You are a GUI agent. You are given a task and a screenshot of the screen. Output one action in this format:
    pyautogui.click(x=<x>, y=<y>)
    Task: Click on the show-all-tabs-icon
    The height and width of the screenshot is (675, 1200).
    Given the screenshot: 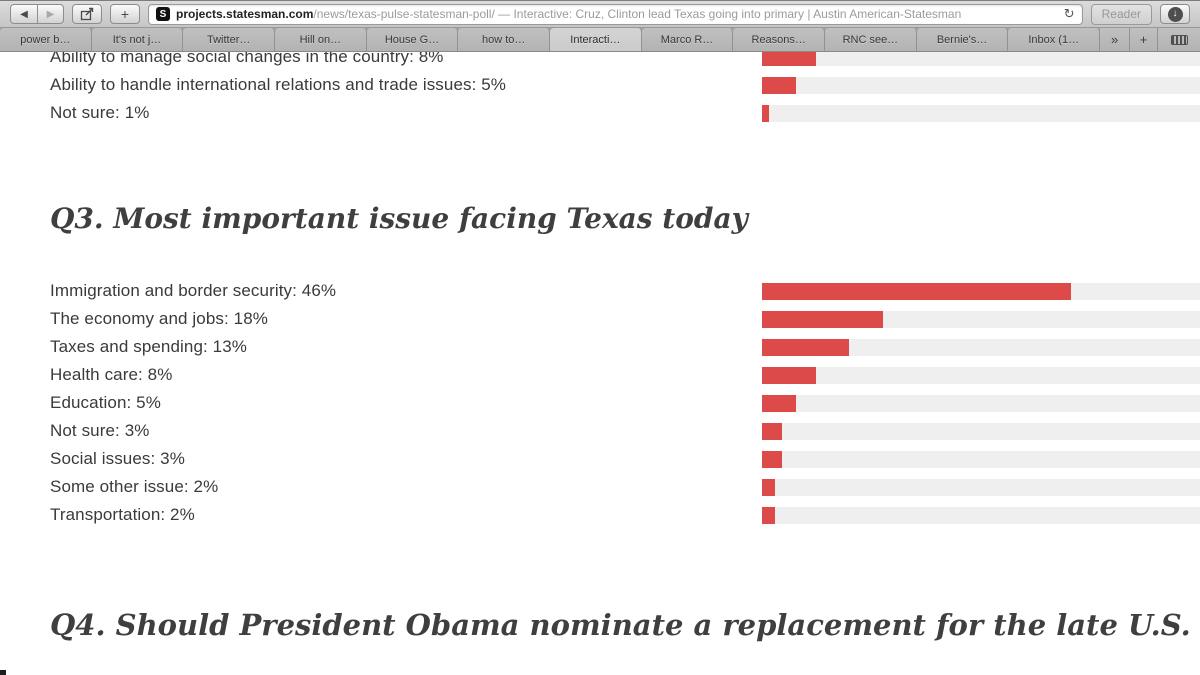 What is the action you would take?
    pyautogui.click(x=1179, y=39)
    